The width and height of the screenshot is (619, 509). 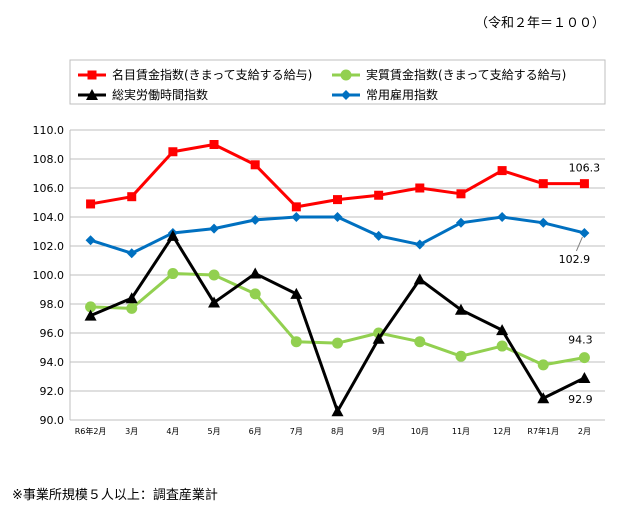 What do you see at coordinates (172, 431) in the screenshot?
I see `x-tick-label: 4月` at bounding box center [172, 431].